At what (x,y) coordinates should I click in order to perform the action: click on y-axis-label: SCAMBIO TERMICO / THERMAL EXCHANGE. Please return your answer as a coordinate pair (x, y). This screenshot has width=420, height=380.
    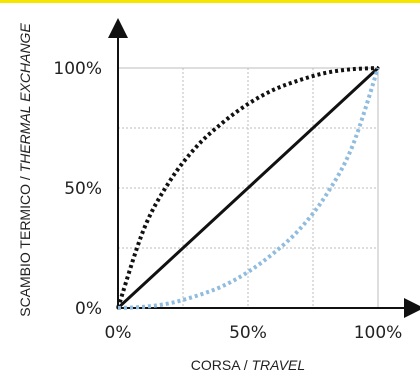
    Looking at the image, I should click on (25, 170).